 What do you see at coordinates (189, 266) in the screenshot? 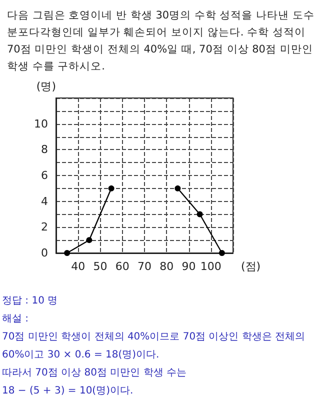
I see `x-tick-label: 90` at bounding box center [189, 266].